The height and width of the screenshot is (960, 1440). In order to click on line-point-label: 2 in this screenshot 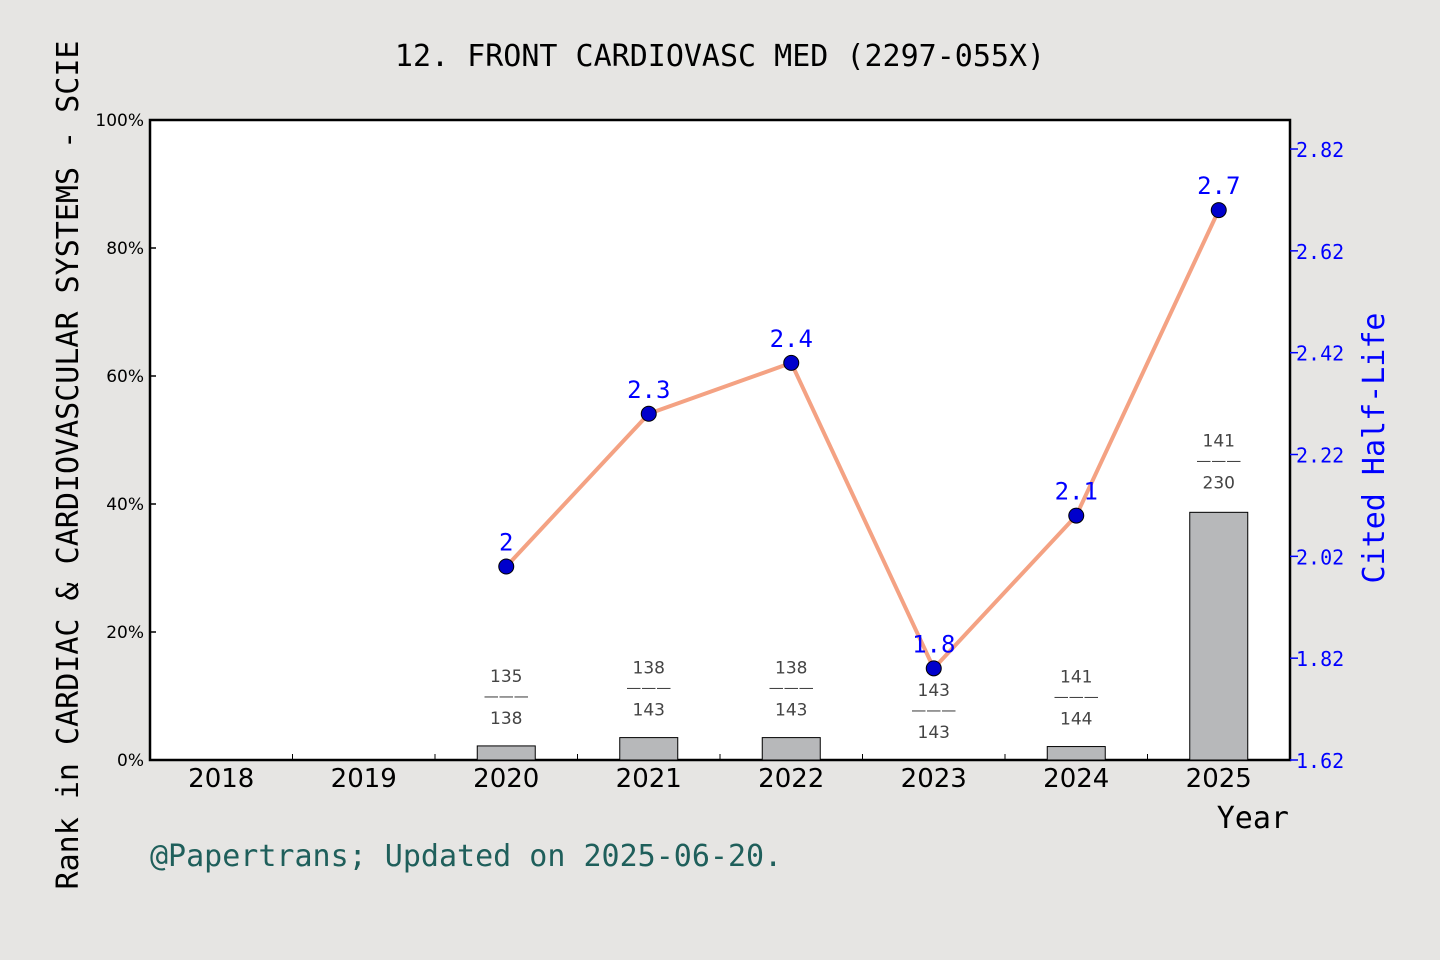, I will do `click(506, 543)`.